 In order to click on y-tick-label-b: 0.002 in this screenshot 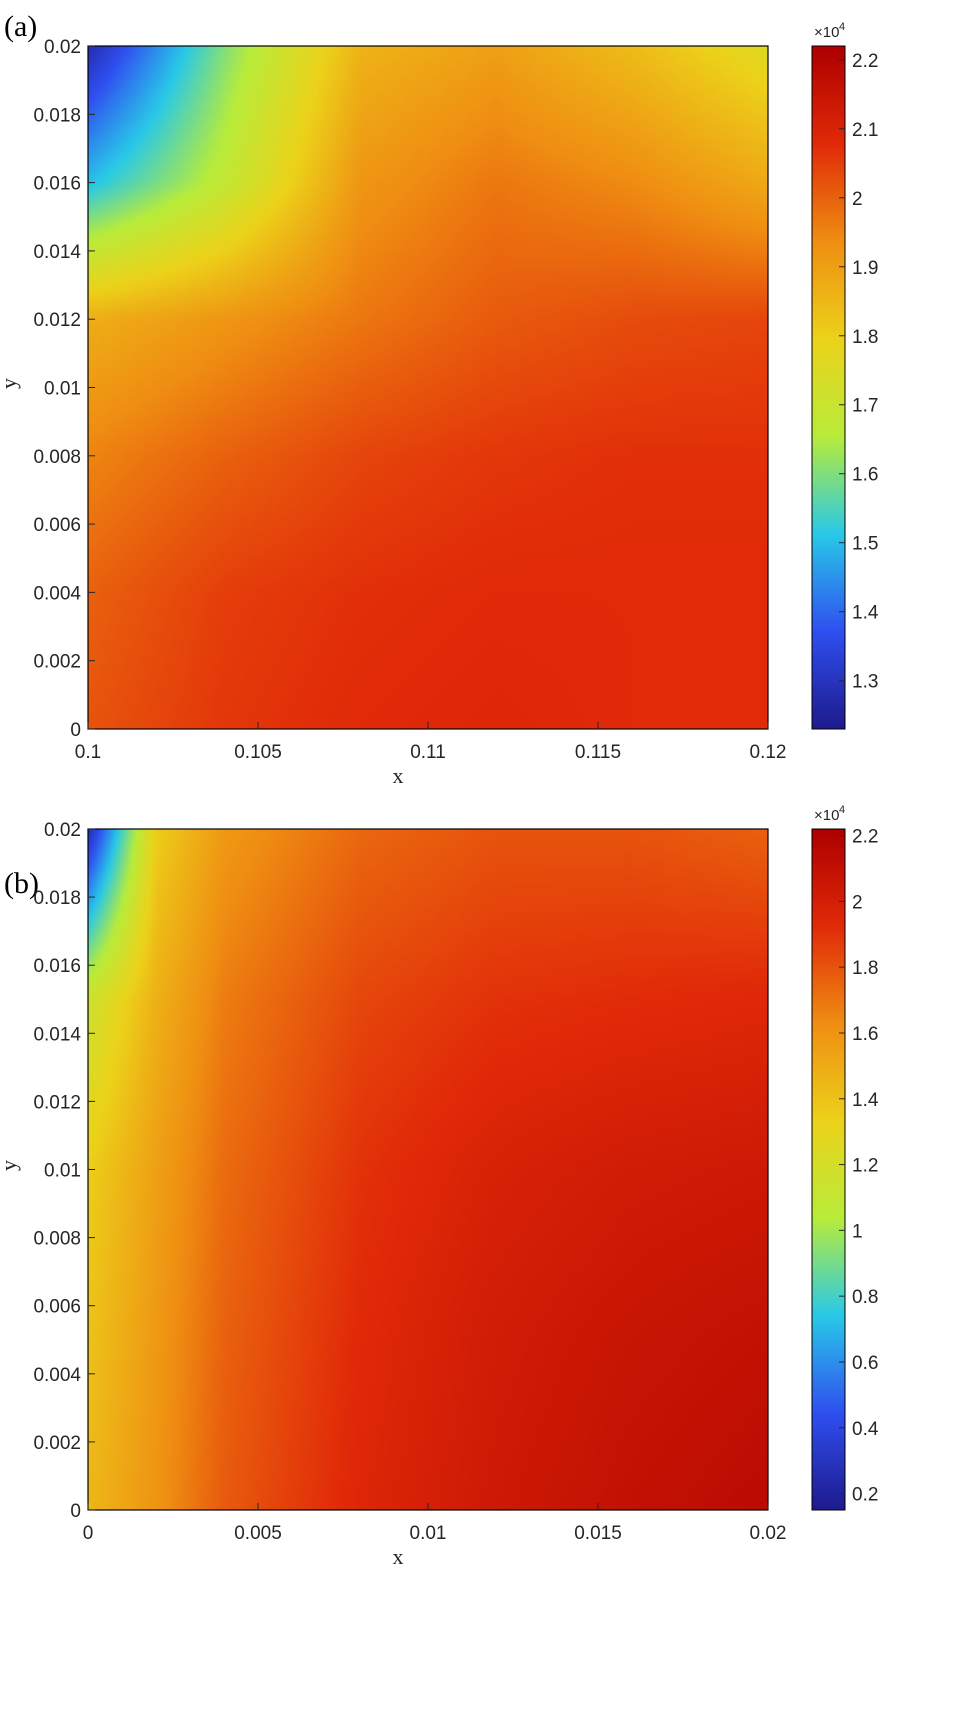, I will do `click(57, 1443)`.